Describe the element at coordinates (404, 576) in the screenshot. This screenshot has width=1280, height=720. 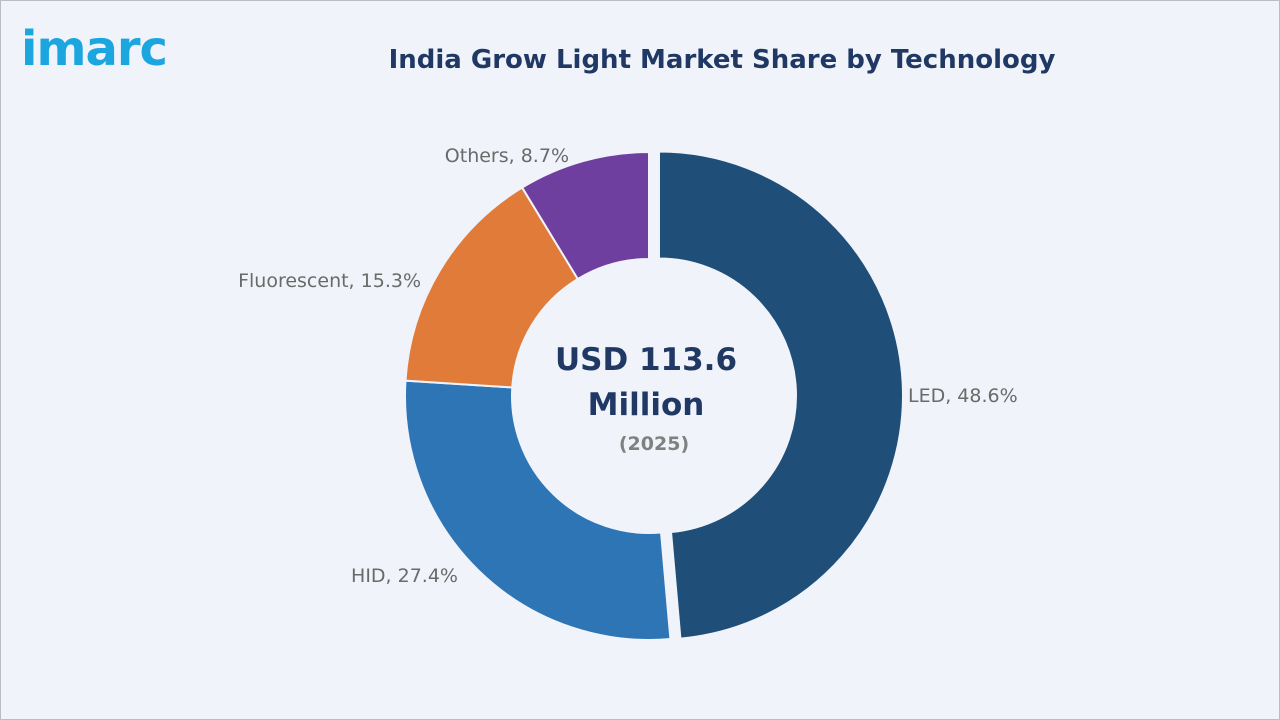
I see `slice-label-hid: HID, 27.4%` at that location.